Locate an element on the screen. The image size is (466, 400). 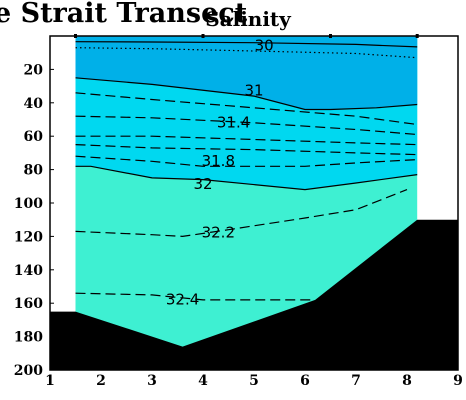
x-tick-label-8: 8 is located at coordinates (407, 381).